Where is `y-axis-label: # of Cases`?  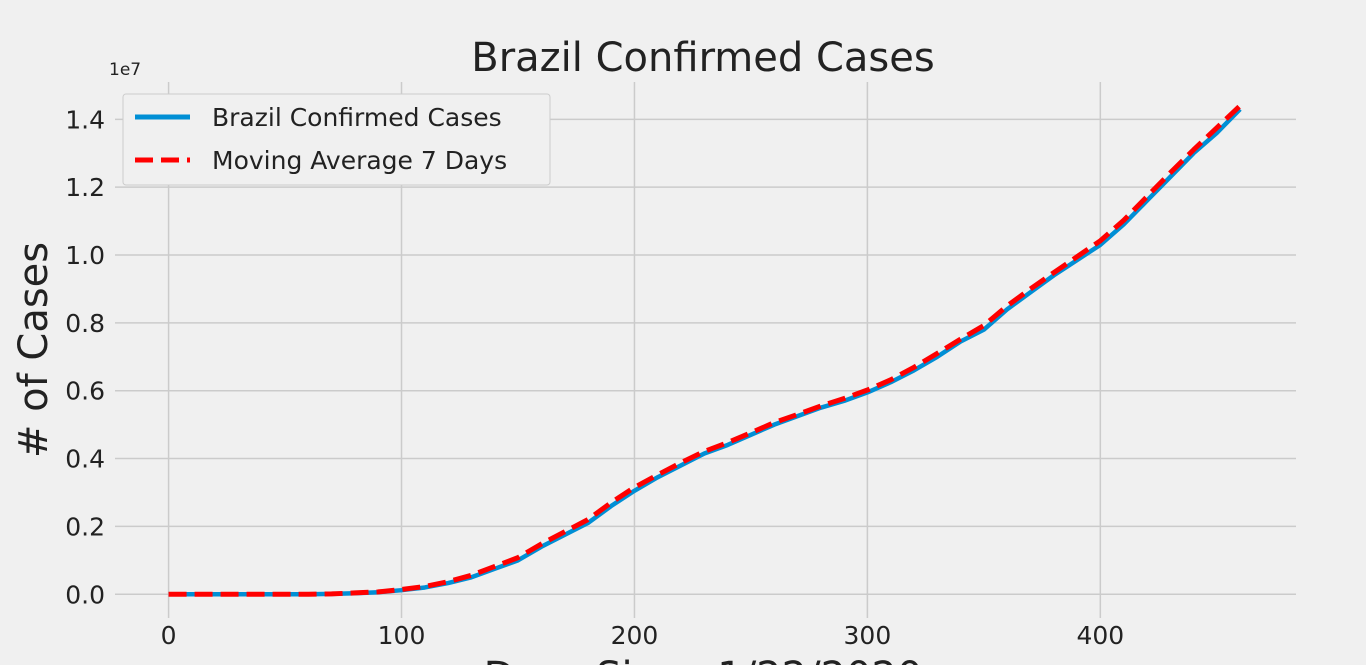 y-axis-label: # of Cases is located at coordinates (34, 350).